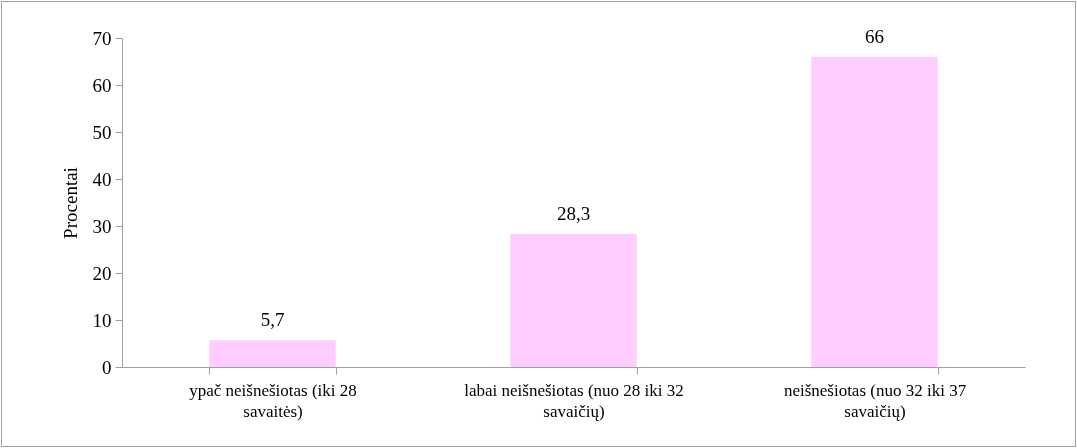  Describe the element at coordinates (107, 367) in the screenshot. I see `y-tick-label: 0` at that location.